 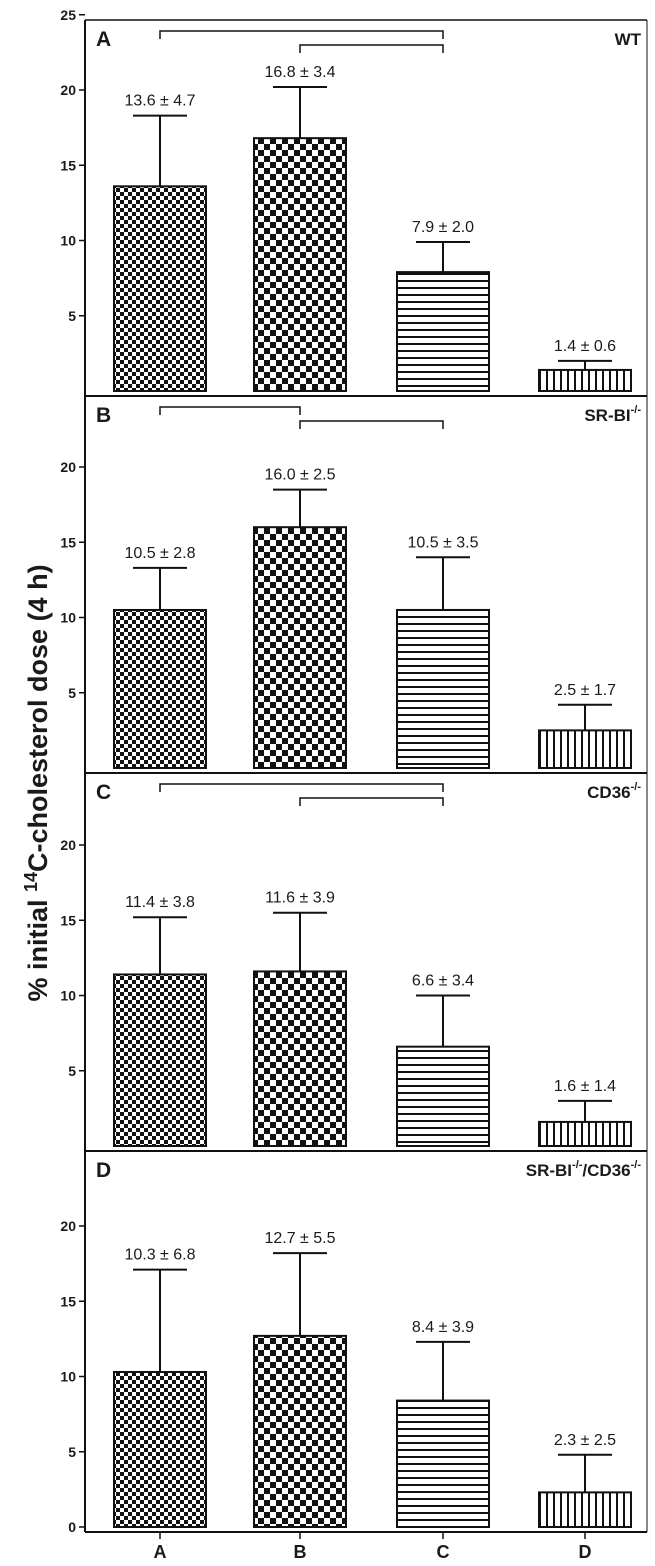 I want to click on bar-value-label: 16.8 ± 3.4, so click(x=299, y=72).